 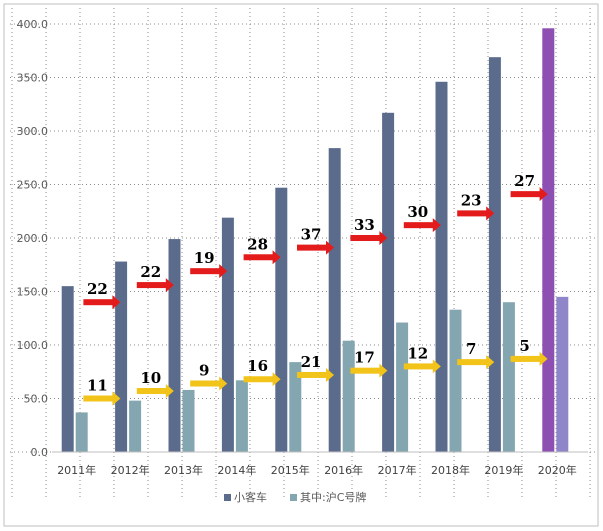 I want to click on x-tick-label: 2015年, so click(x=290, y=470).